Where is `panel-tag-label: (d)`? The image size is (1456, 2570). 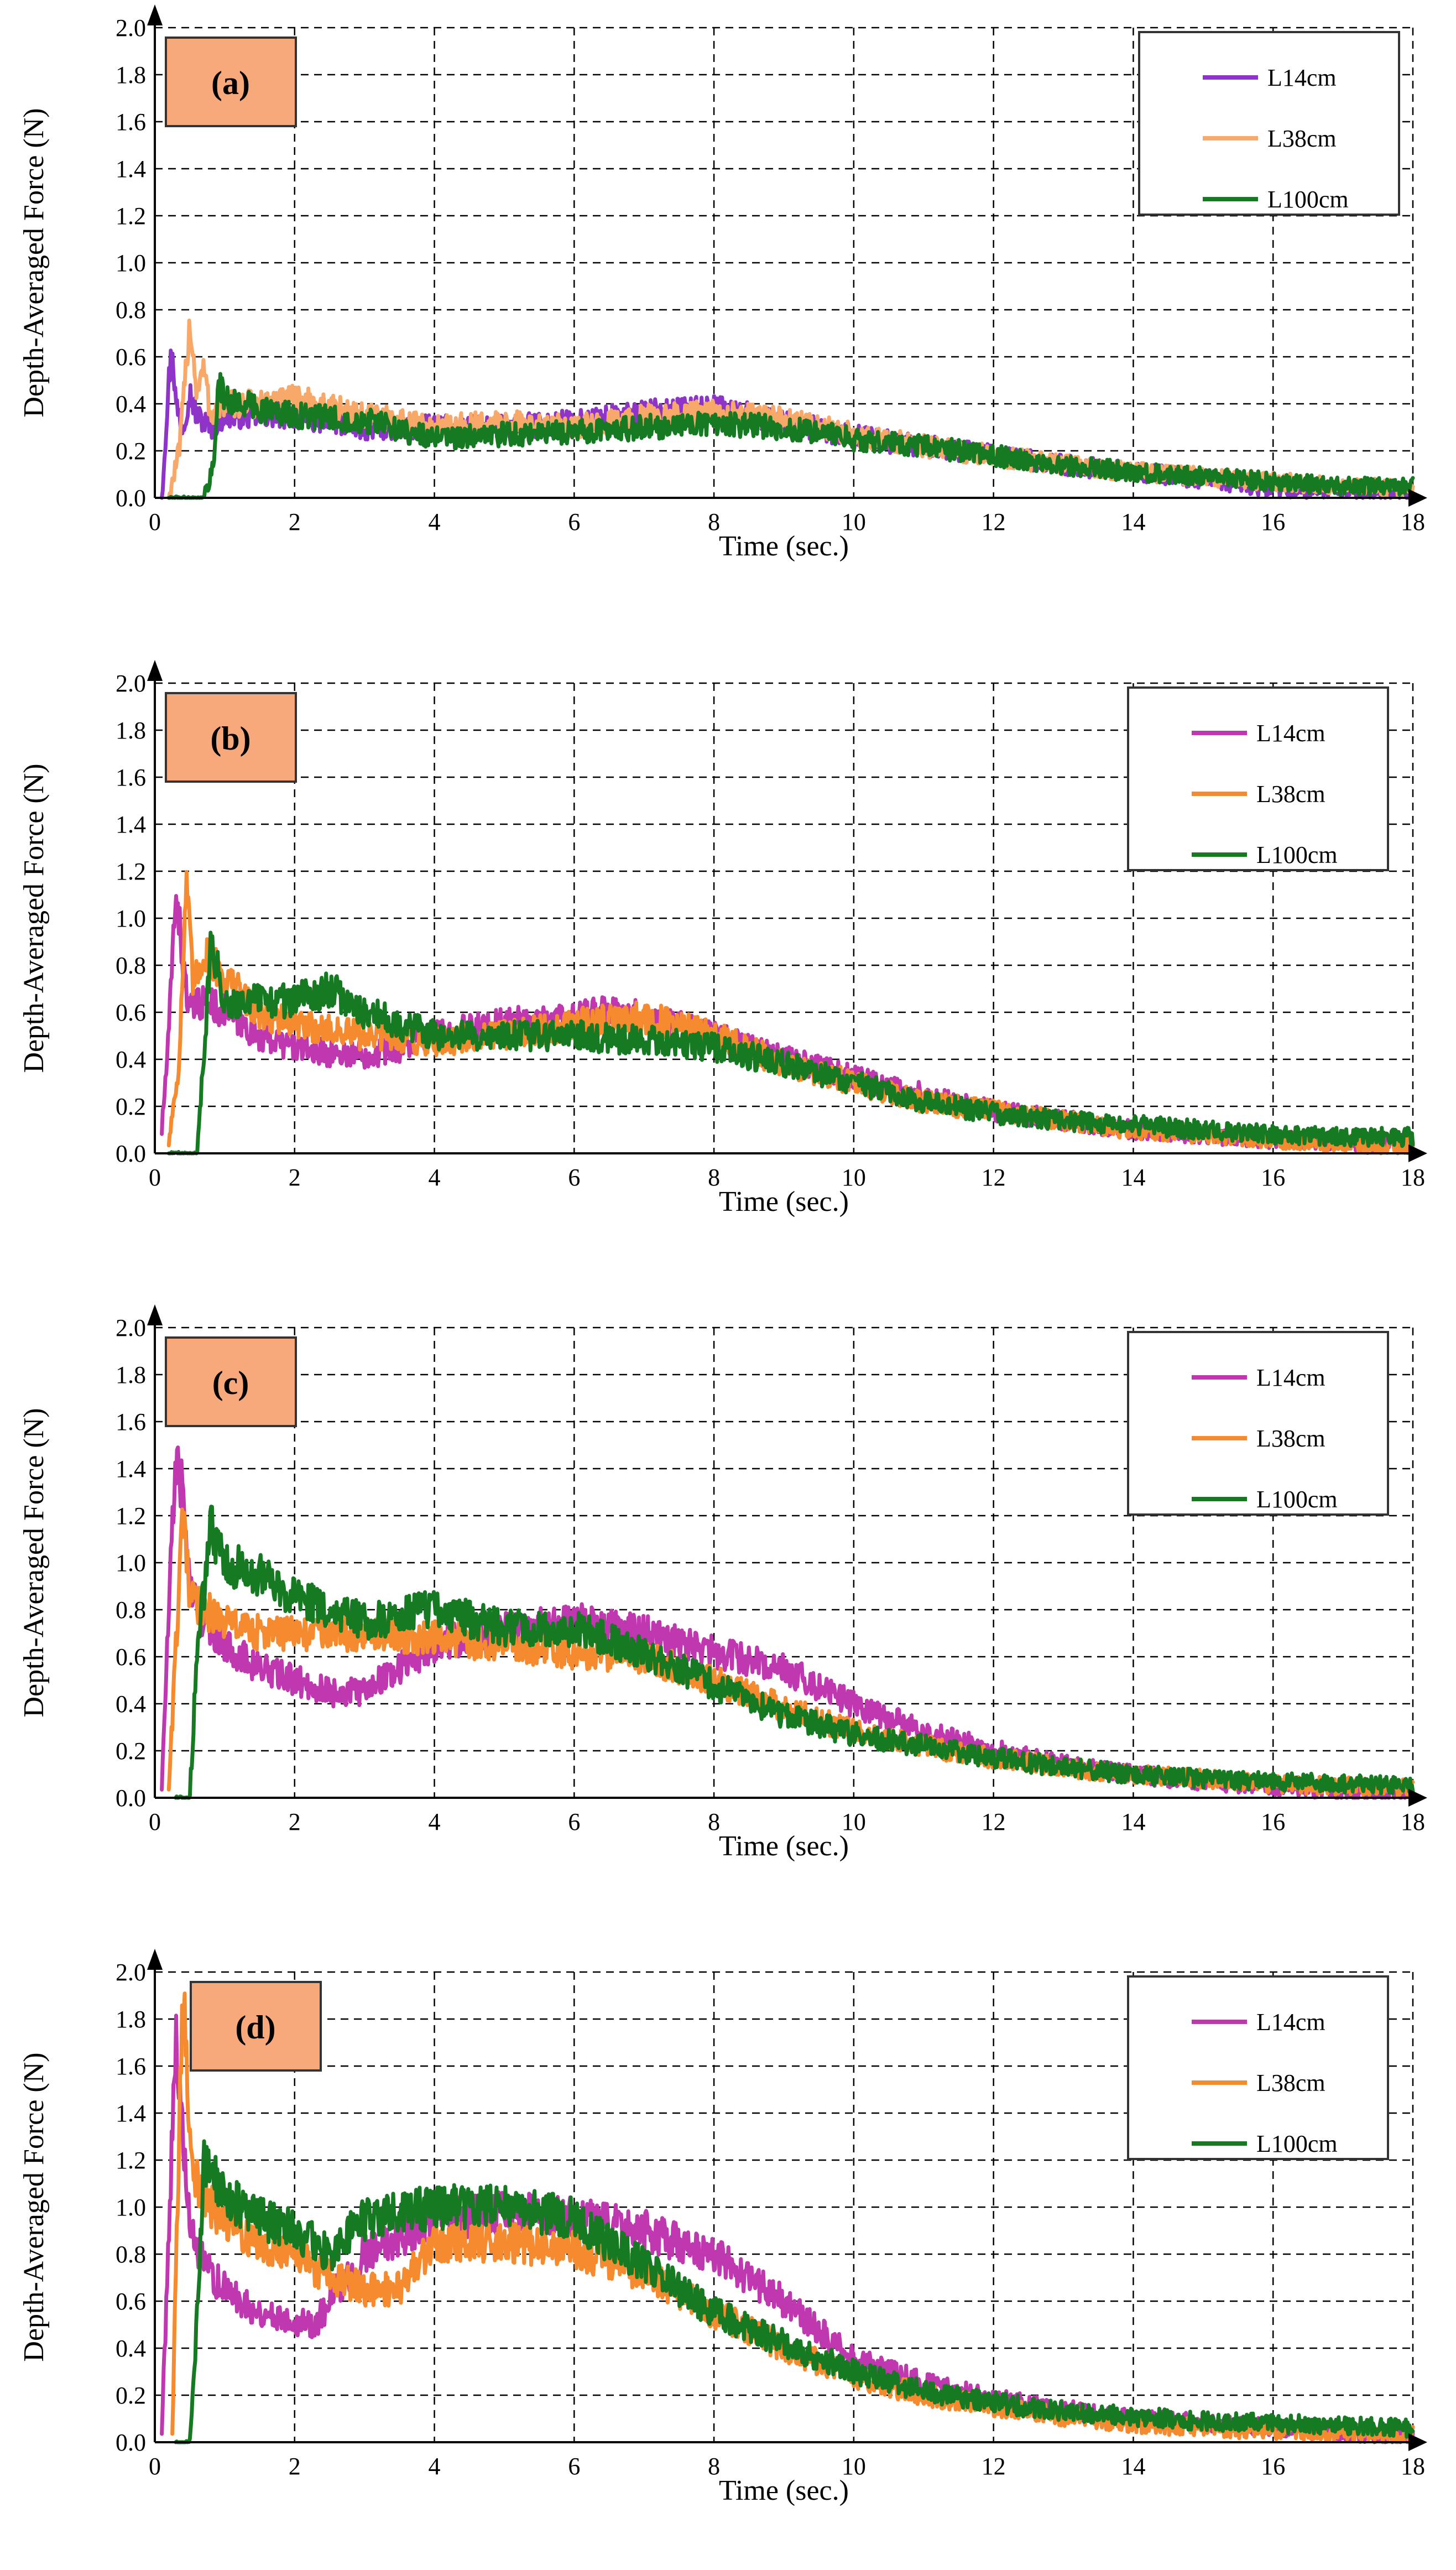 panel-tag-label: (d) is located at coordinates (255, 2028).